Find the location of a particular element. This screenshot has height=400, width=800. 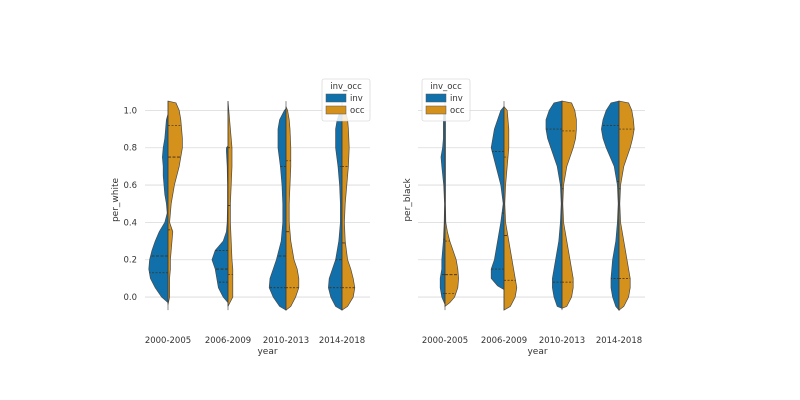

y-axis-label: per_white is located at coordinates (116, 200).